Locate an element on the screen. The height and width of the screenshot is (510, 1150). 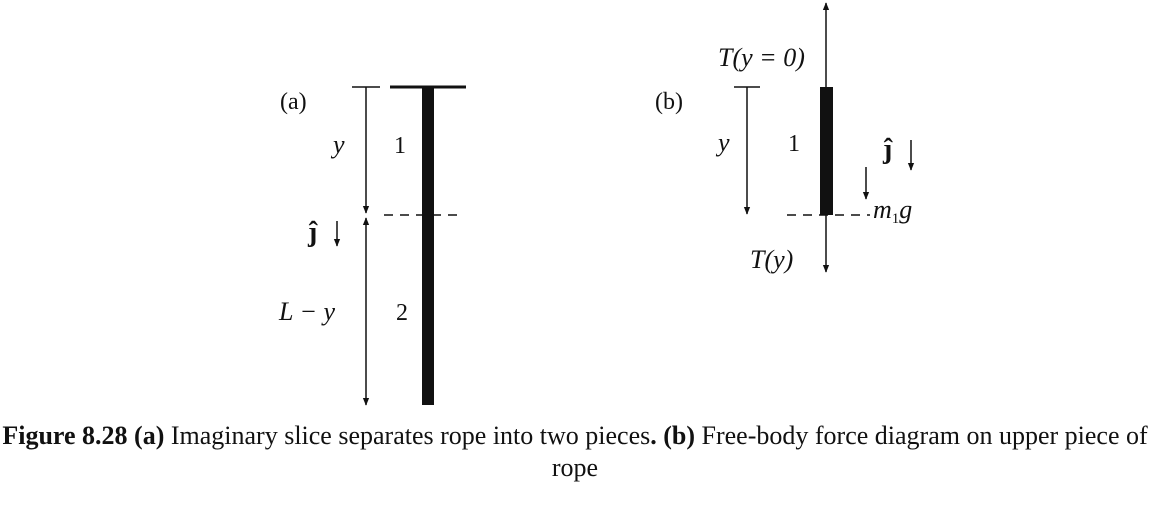
panel-a-tag: (a) is located at coordinates (293, 102).